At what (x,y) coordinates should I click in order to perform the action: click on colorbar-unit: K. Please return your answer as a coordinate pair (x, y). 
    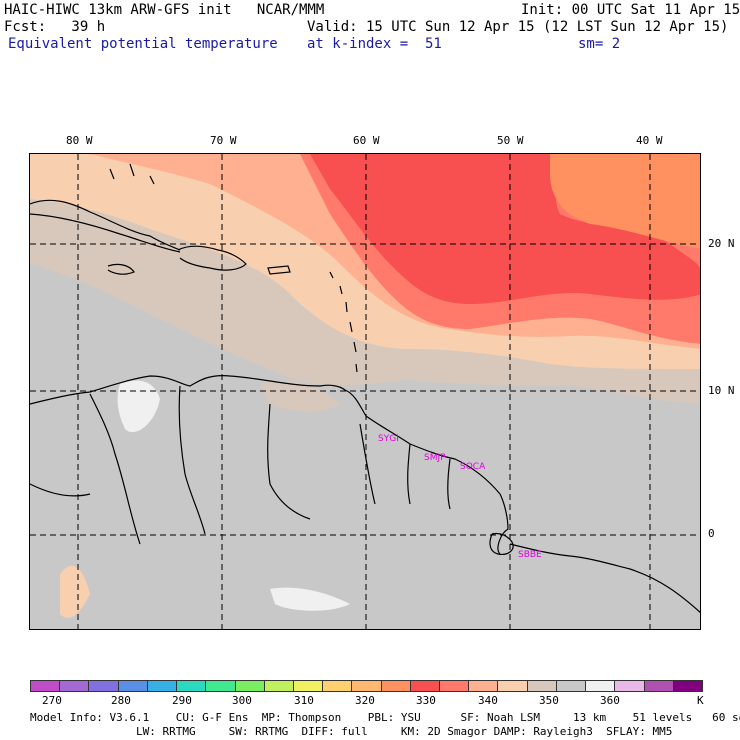
    Looking at the image, I should click on (700, 700).